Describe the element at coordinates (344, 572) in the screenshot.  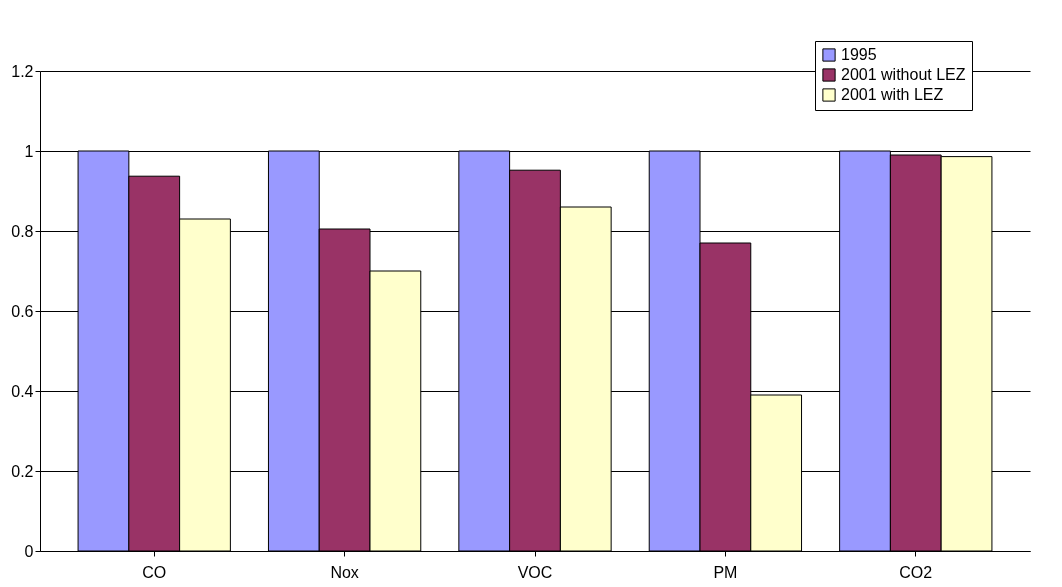
I see `x-tick-label: Nox` at that location.